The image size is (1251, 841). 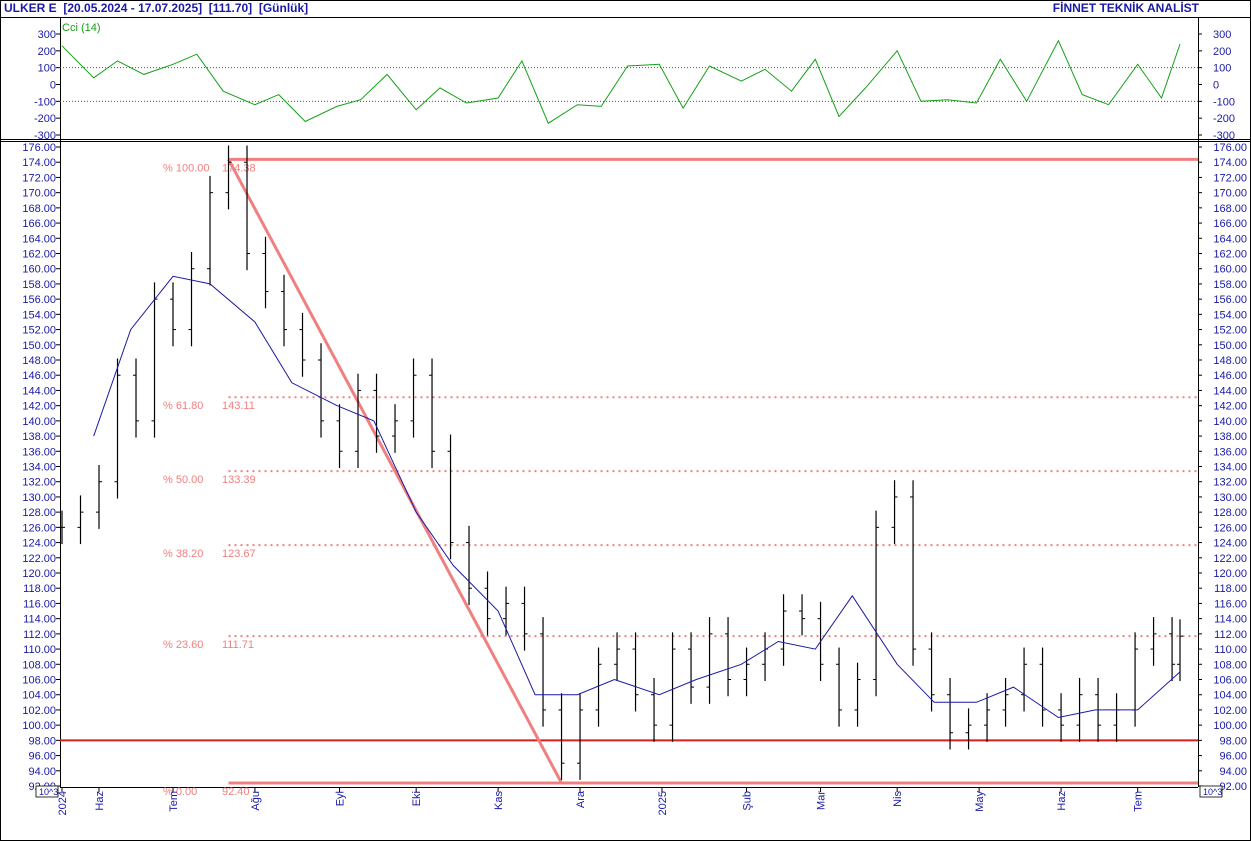 I want to click on price-left-tick-label: 154.00, so click(x=39, y=315).